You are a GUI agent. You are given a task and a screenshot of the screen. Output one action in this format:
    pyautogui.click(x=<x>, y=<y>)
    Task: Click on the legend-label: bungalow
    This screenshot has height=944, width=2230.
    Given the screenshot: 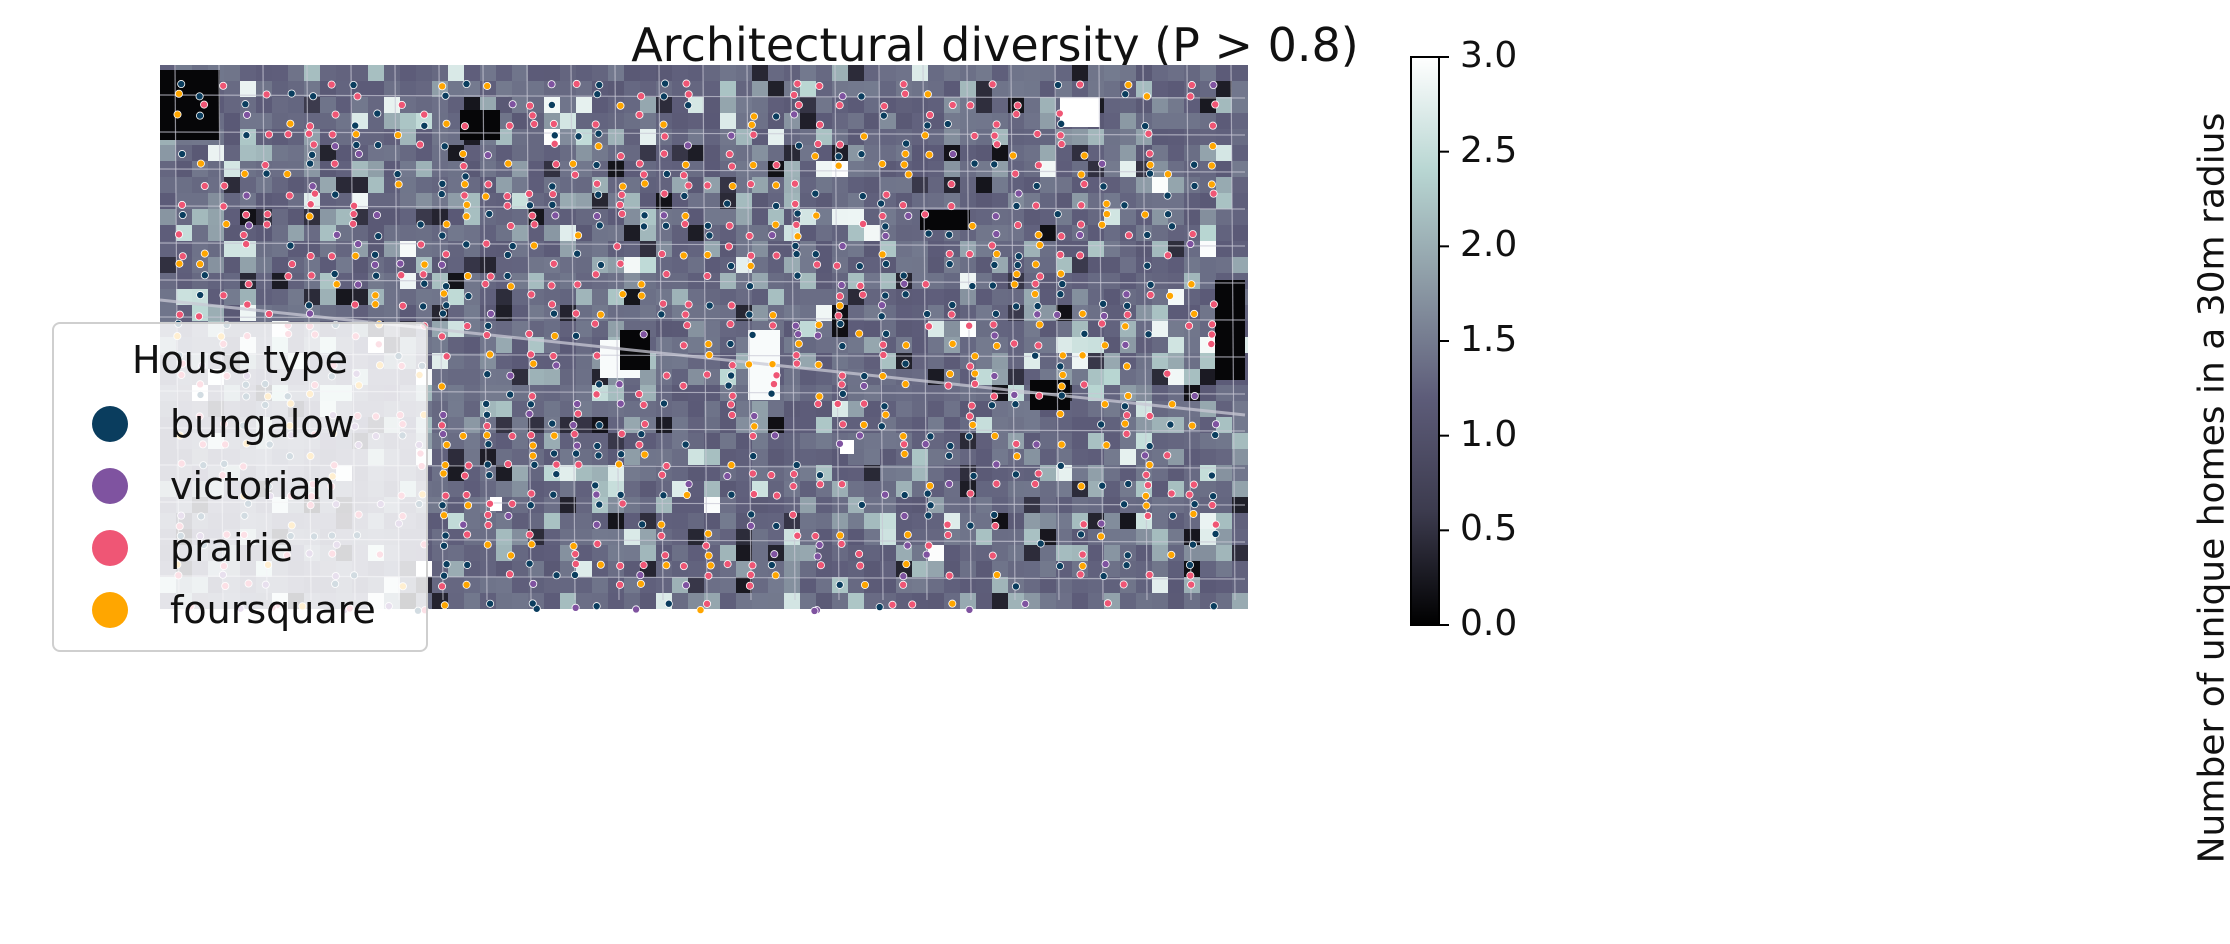 What is the action you would take?
    pyautogui.click(x=262, y=424)
    